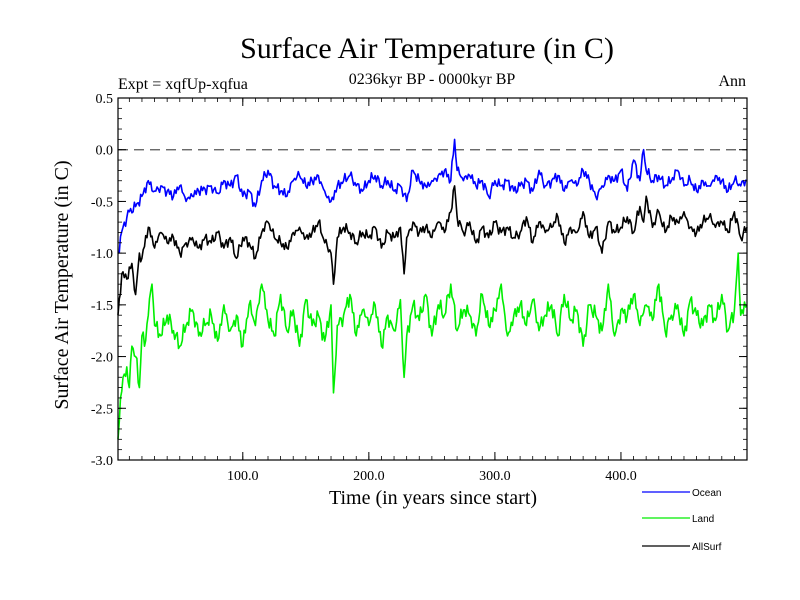 The image size is (800, 600). What do you see at coordinates (183, 84) in the screenshot?
I see `experiment-label: Expt = xqfUp-xqfua` at bounding box center [183, 84].